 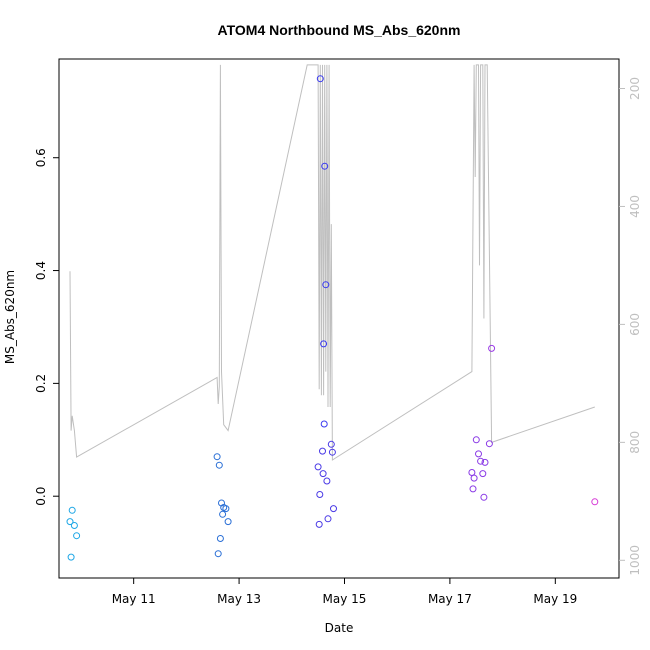 I want to click on y-tick-label: 0.4, so click(x=41, y=270).